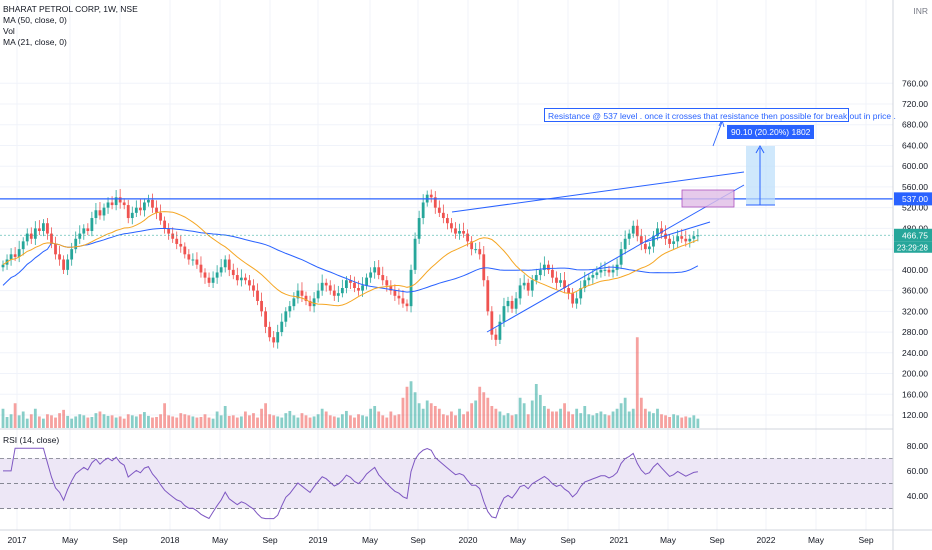  I want to click on price-tick-label: 480.00, so click(915, 228).